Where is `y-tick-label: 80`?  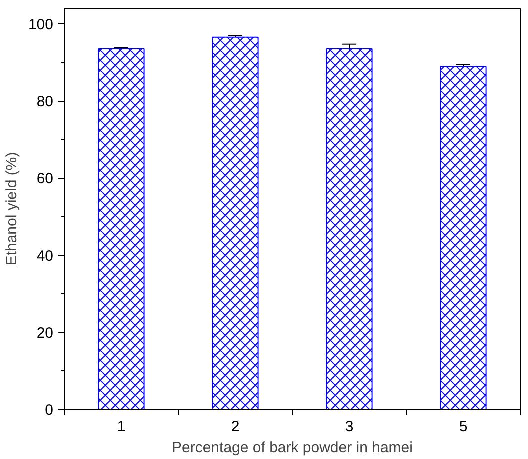 y-tick-label: 80 is located at coordinates (45, 102).